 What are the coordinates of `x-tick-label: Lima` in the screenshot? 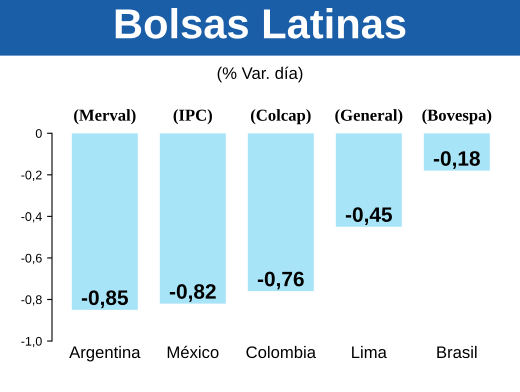 It's located at (369, 352).